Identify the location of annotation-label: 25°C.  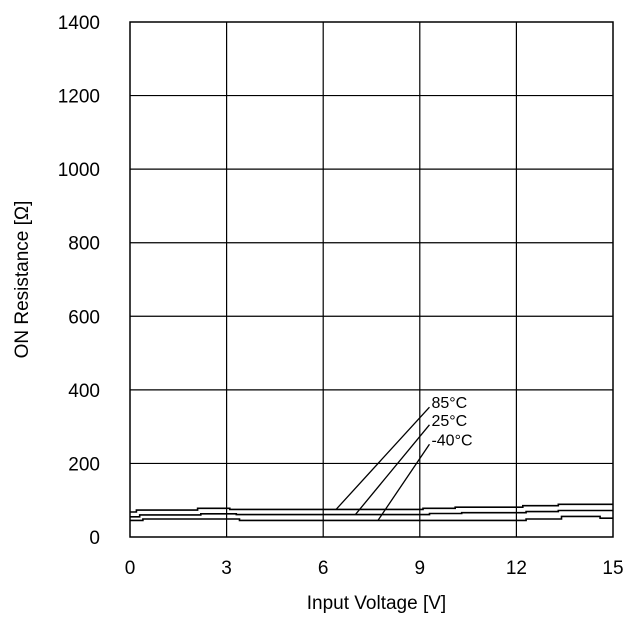
(449, 421).